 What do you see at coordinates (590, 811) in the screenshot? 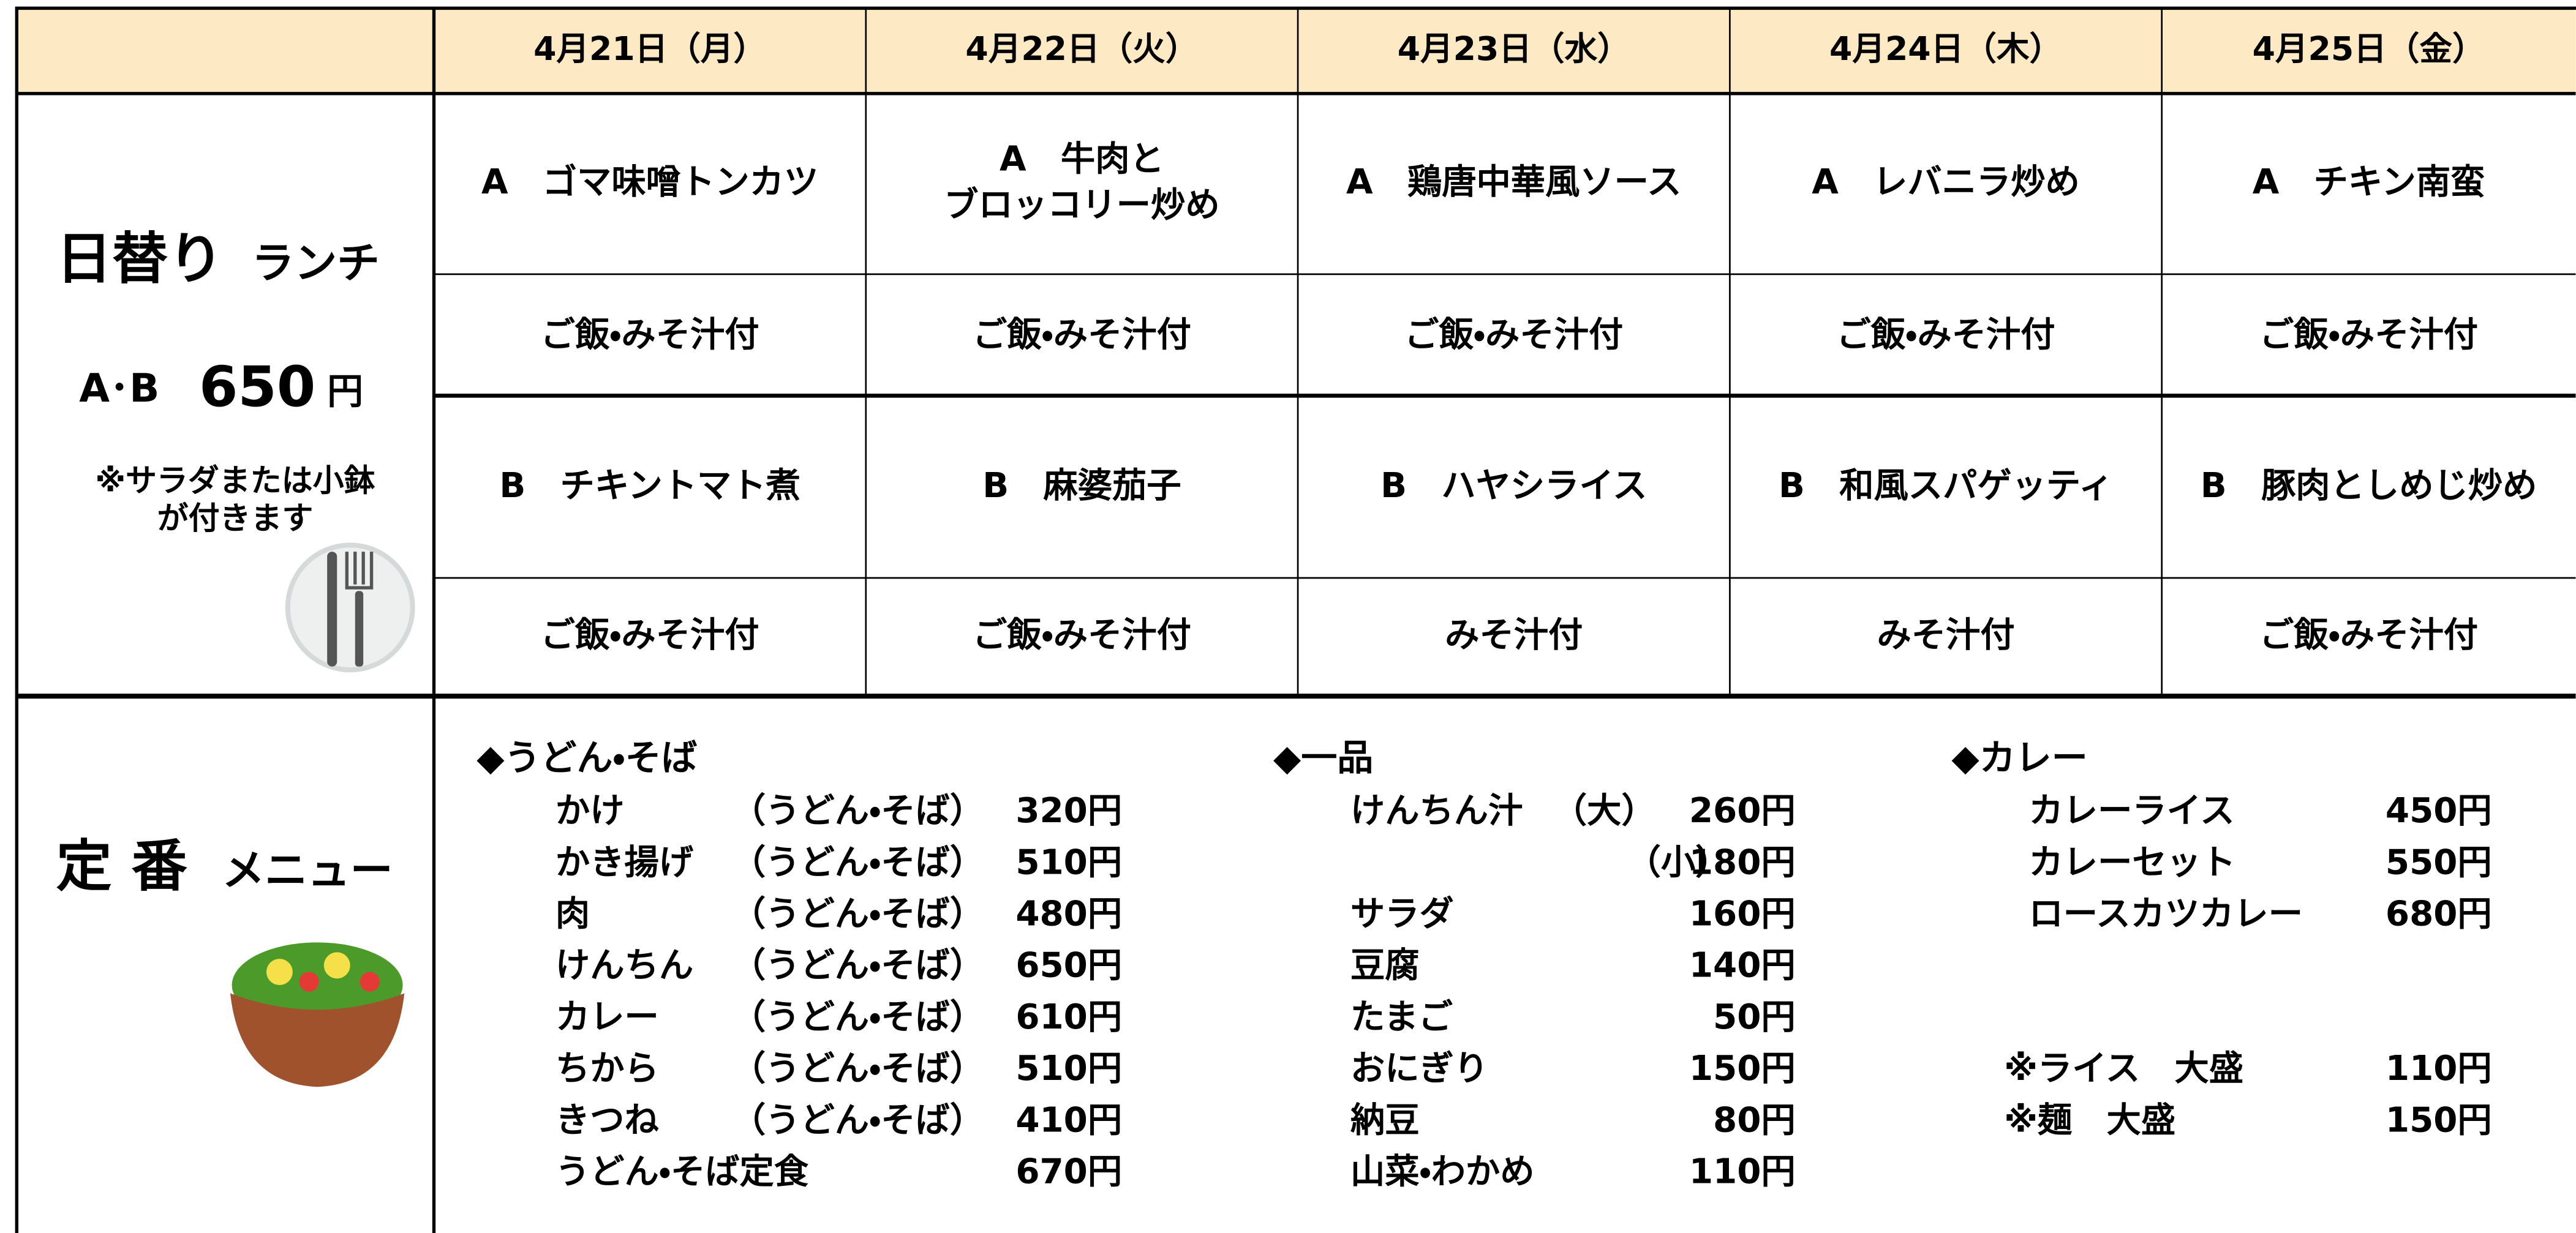
I see `item-name: かけ` at bounding box center [590, 811].